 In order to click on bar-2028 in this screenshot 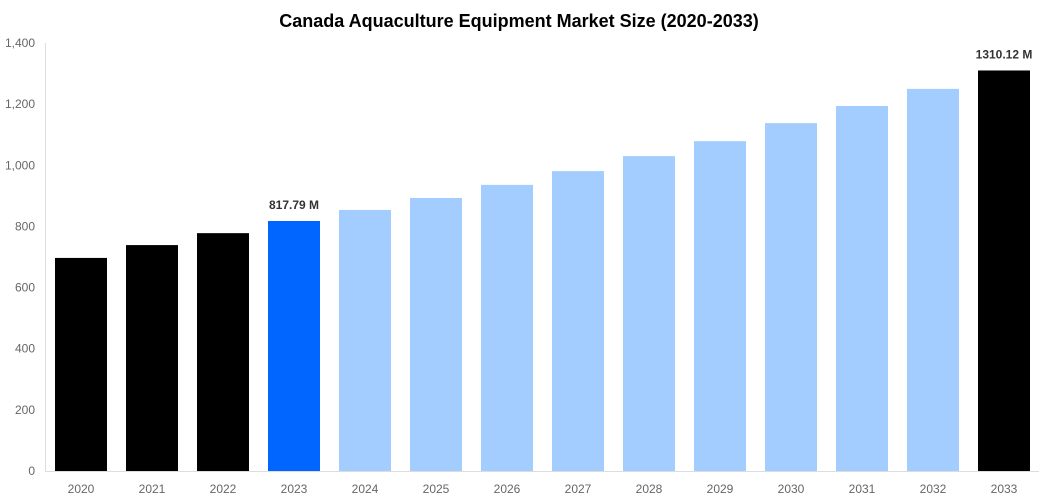, I will do `click(649, 313)`.